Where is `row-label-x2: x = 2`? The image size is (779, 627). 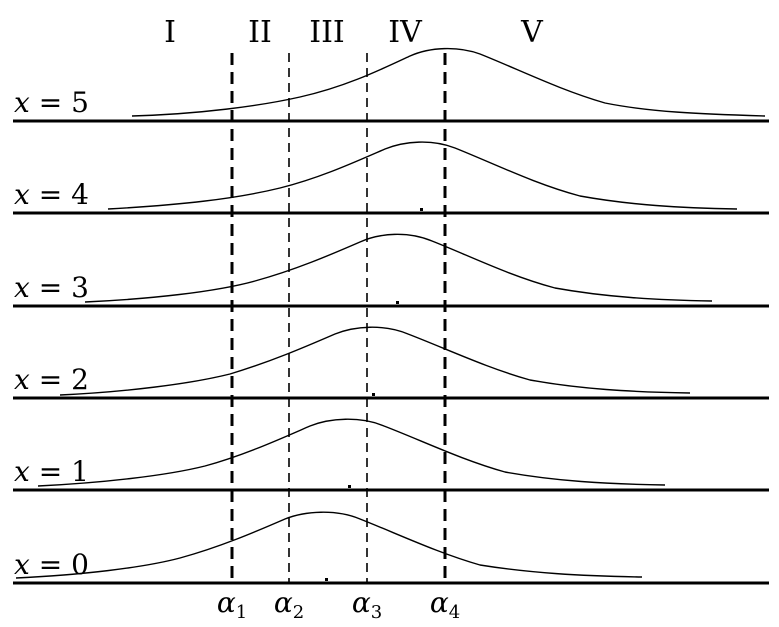 row-label-x2: x = 2 is located at coordinates (51, 379).